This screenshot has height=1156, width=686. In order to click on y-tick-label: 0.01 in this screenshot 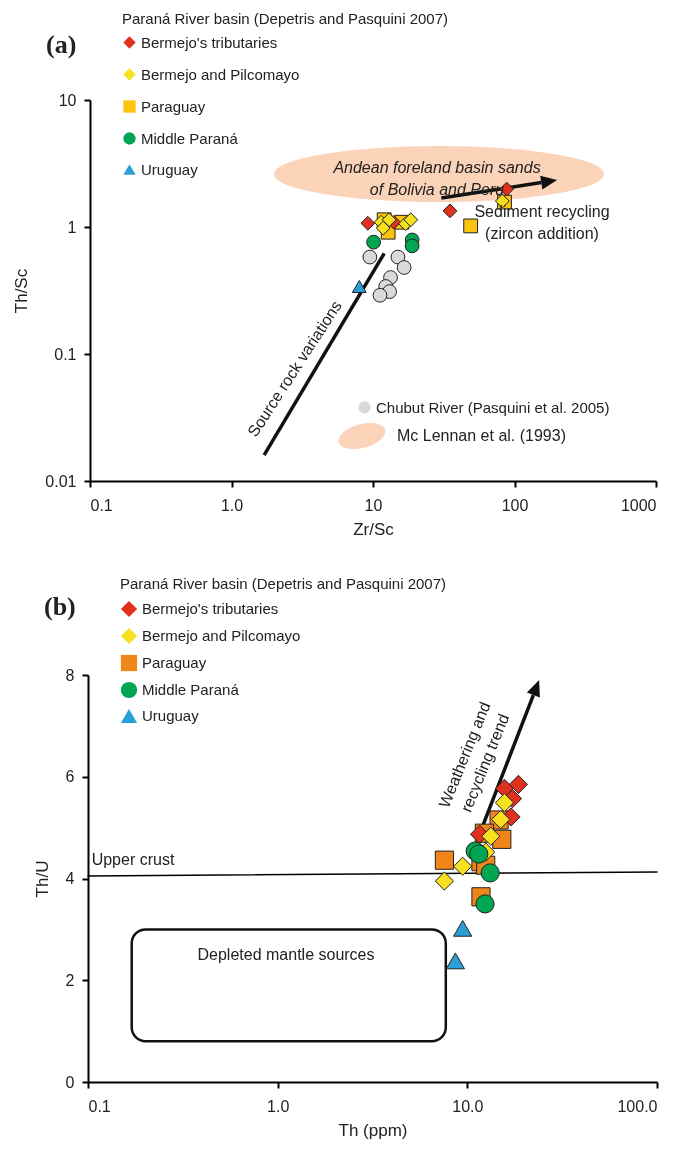, I will do `click(61, 481)`.